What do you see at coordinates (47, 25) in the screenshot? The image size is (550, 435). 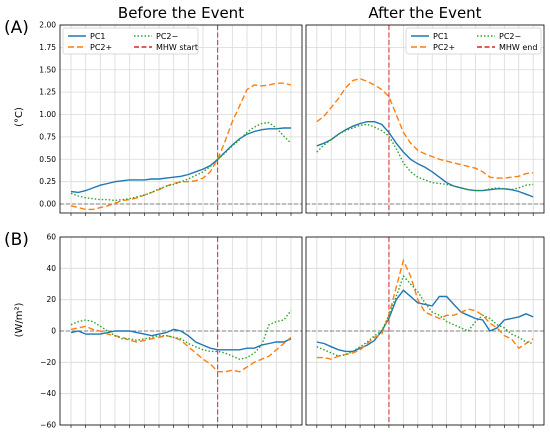 I see `y-tick-label: 2.00` at bounding box center [47, 25].